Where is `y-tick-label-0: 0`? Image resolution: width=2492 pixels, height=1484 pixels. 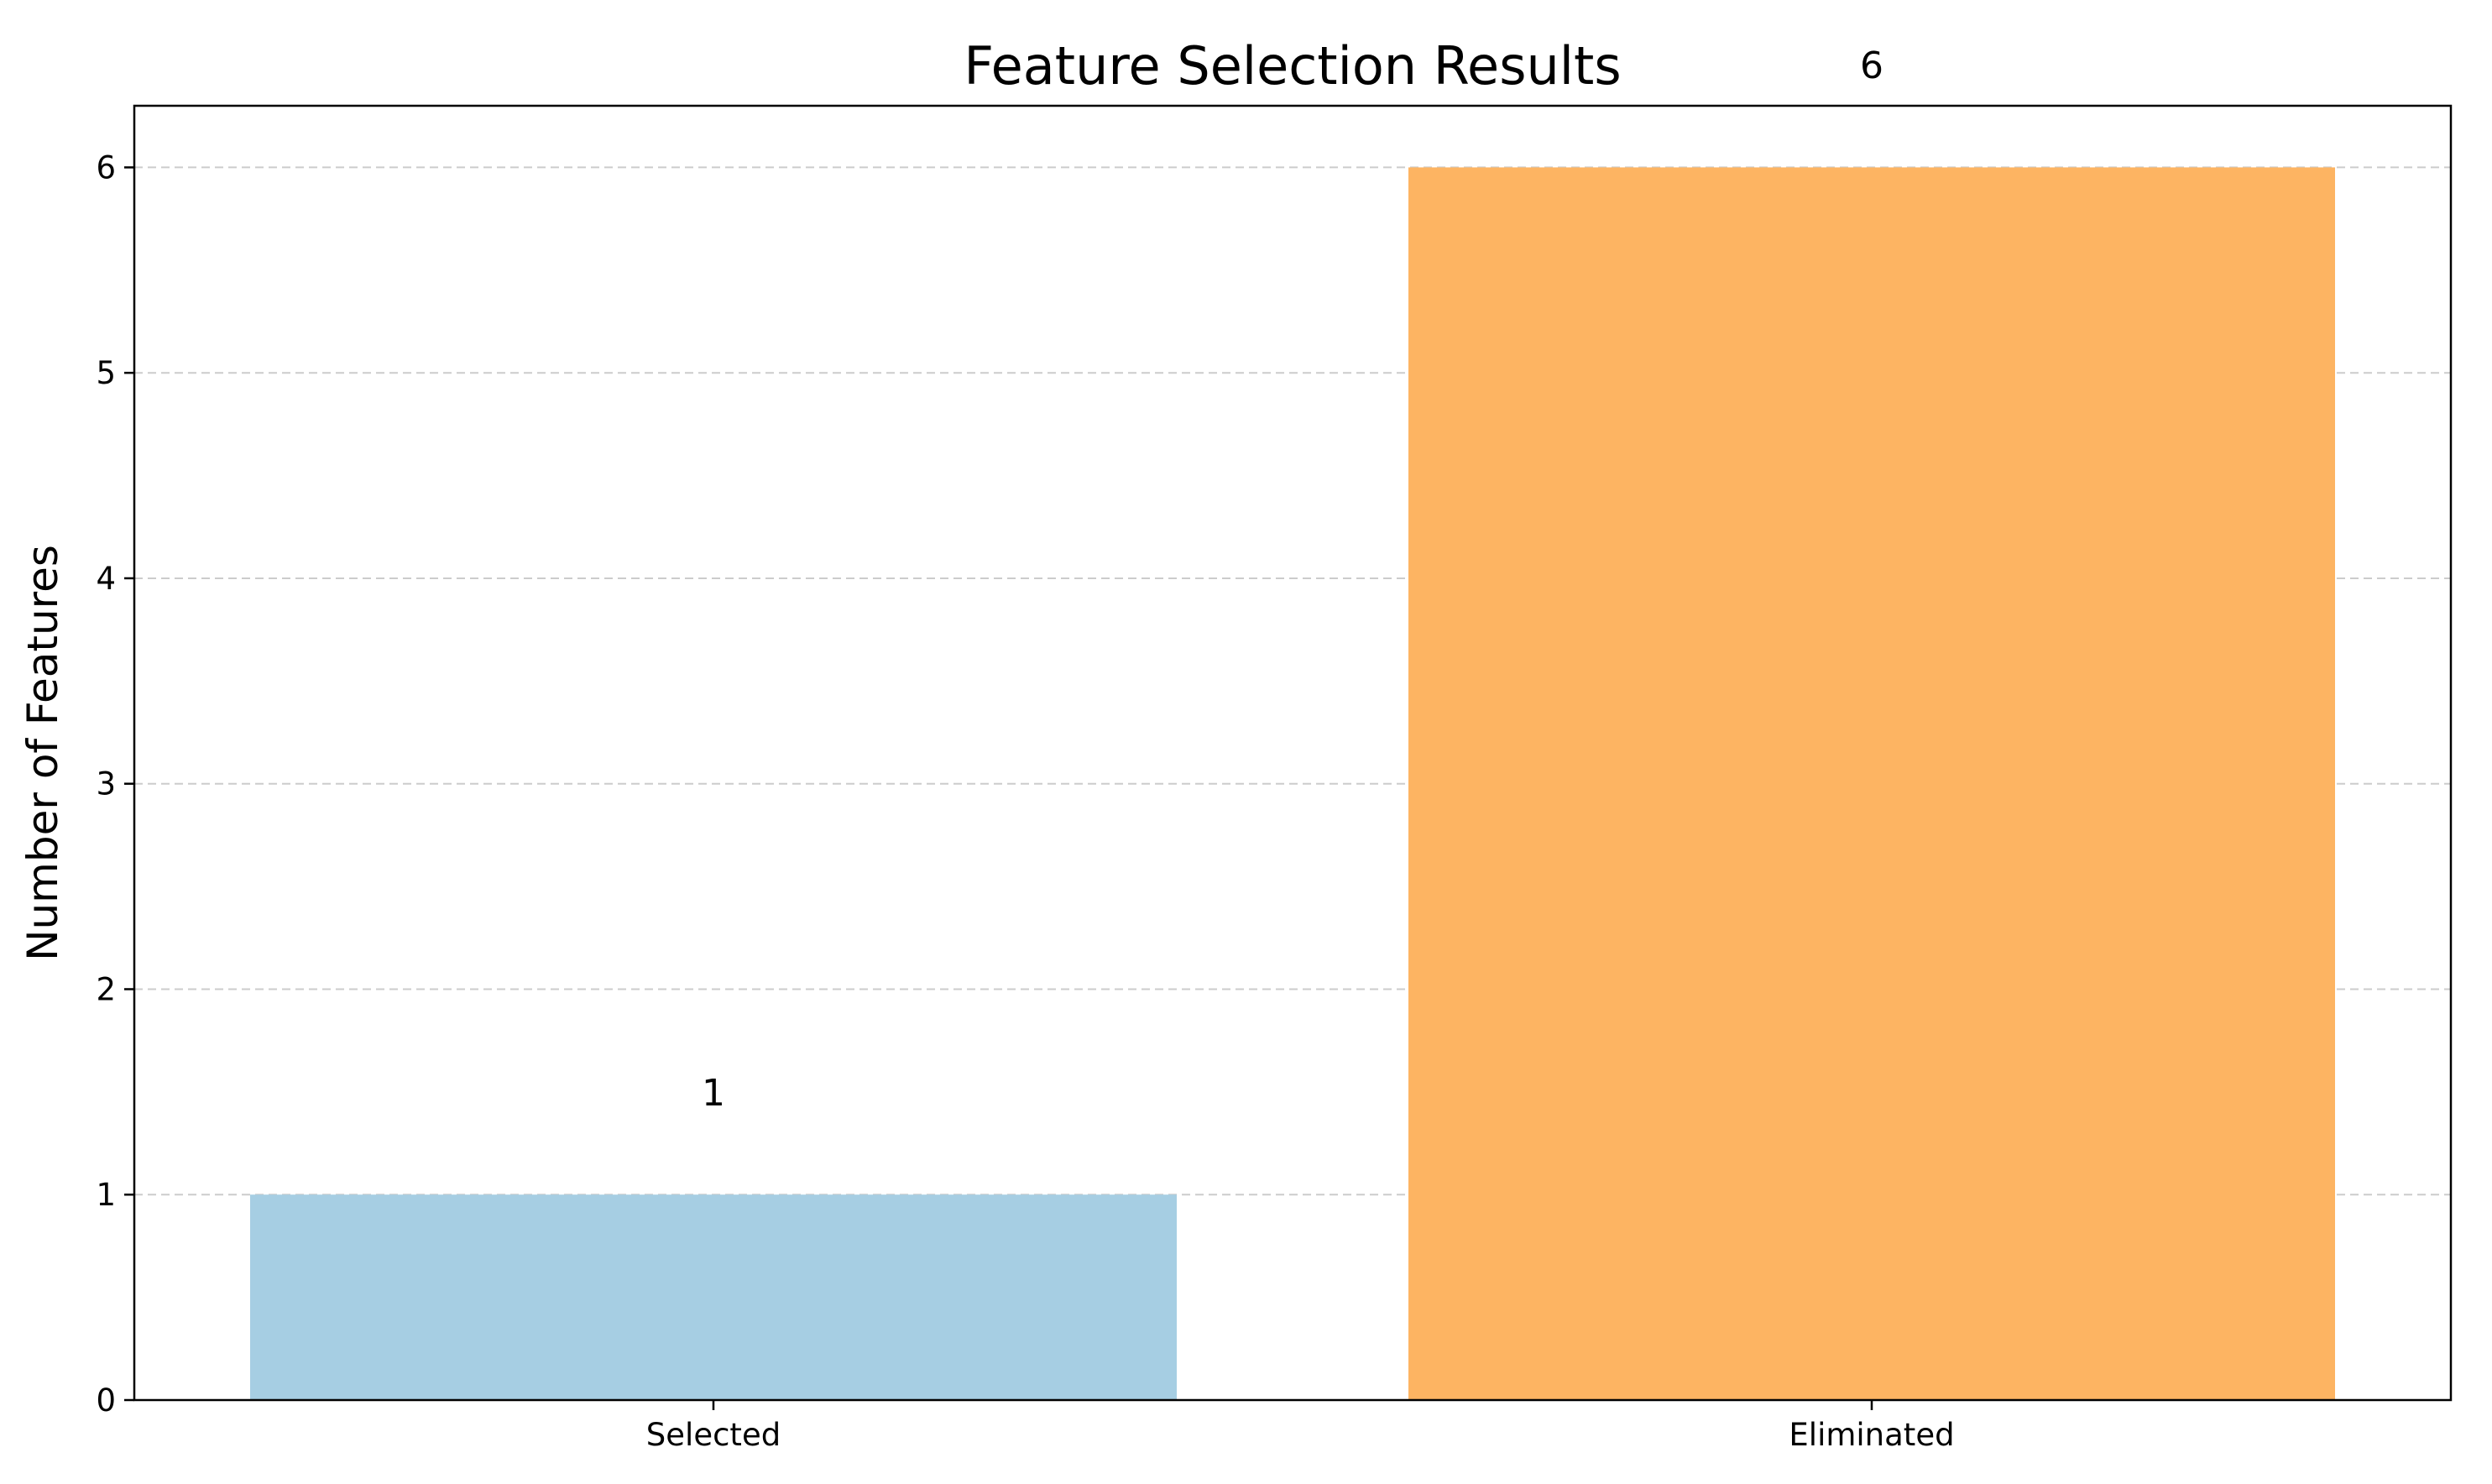
y-tick-label-0: 0 is located at coordinates (106, 1400).